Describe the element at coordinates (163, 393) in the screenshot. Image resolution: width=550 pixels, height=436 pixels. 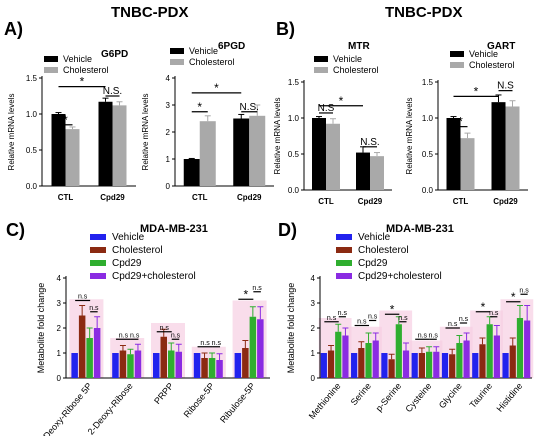
I see `x-tick-label: PRPP` at that location.